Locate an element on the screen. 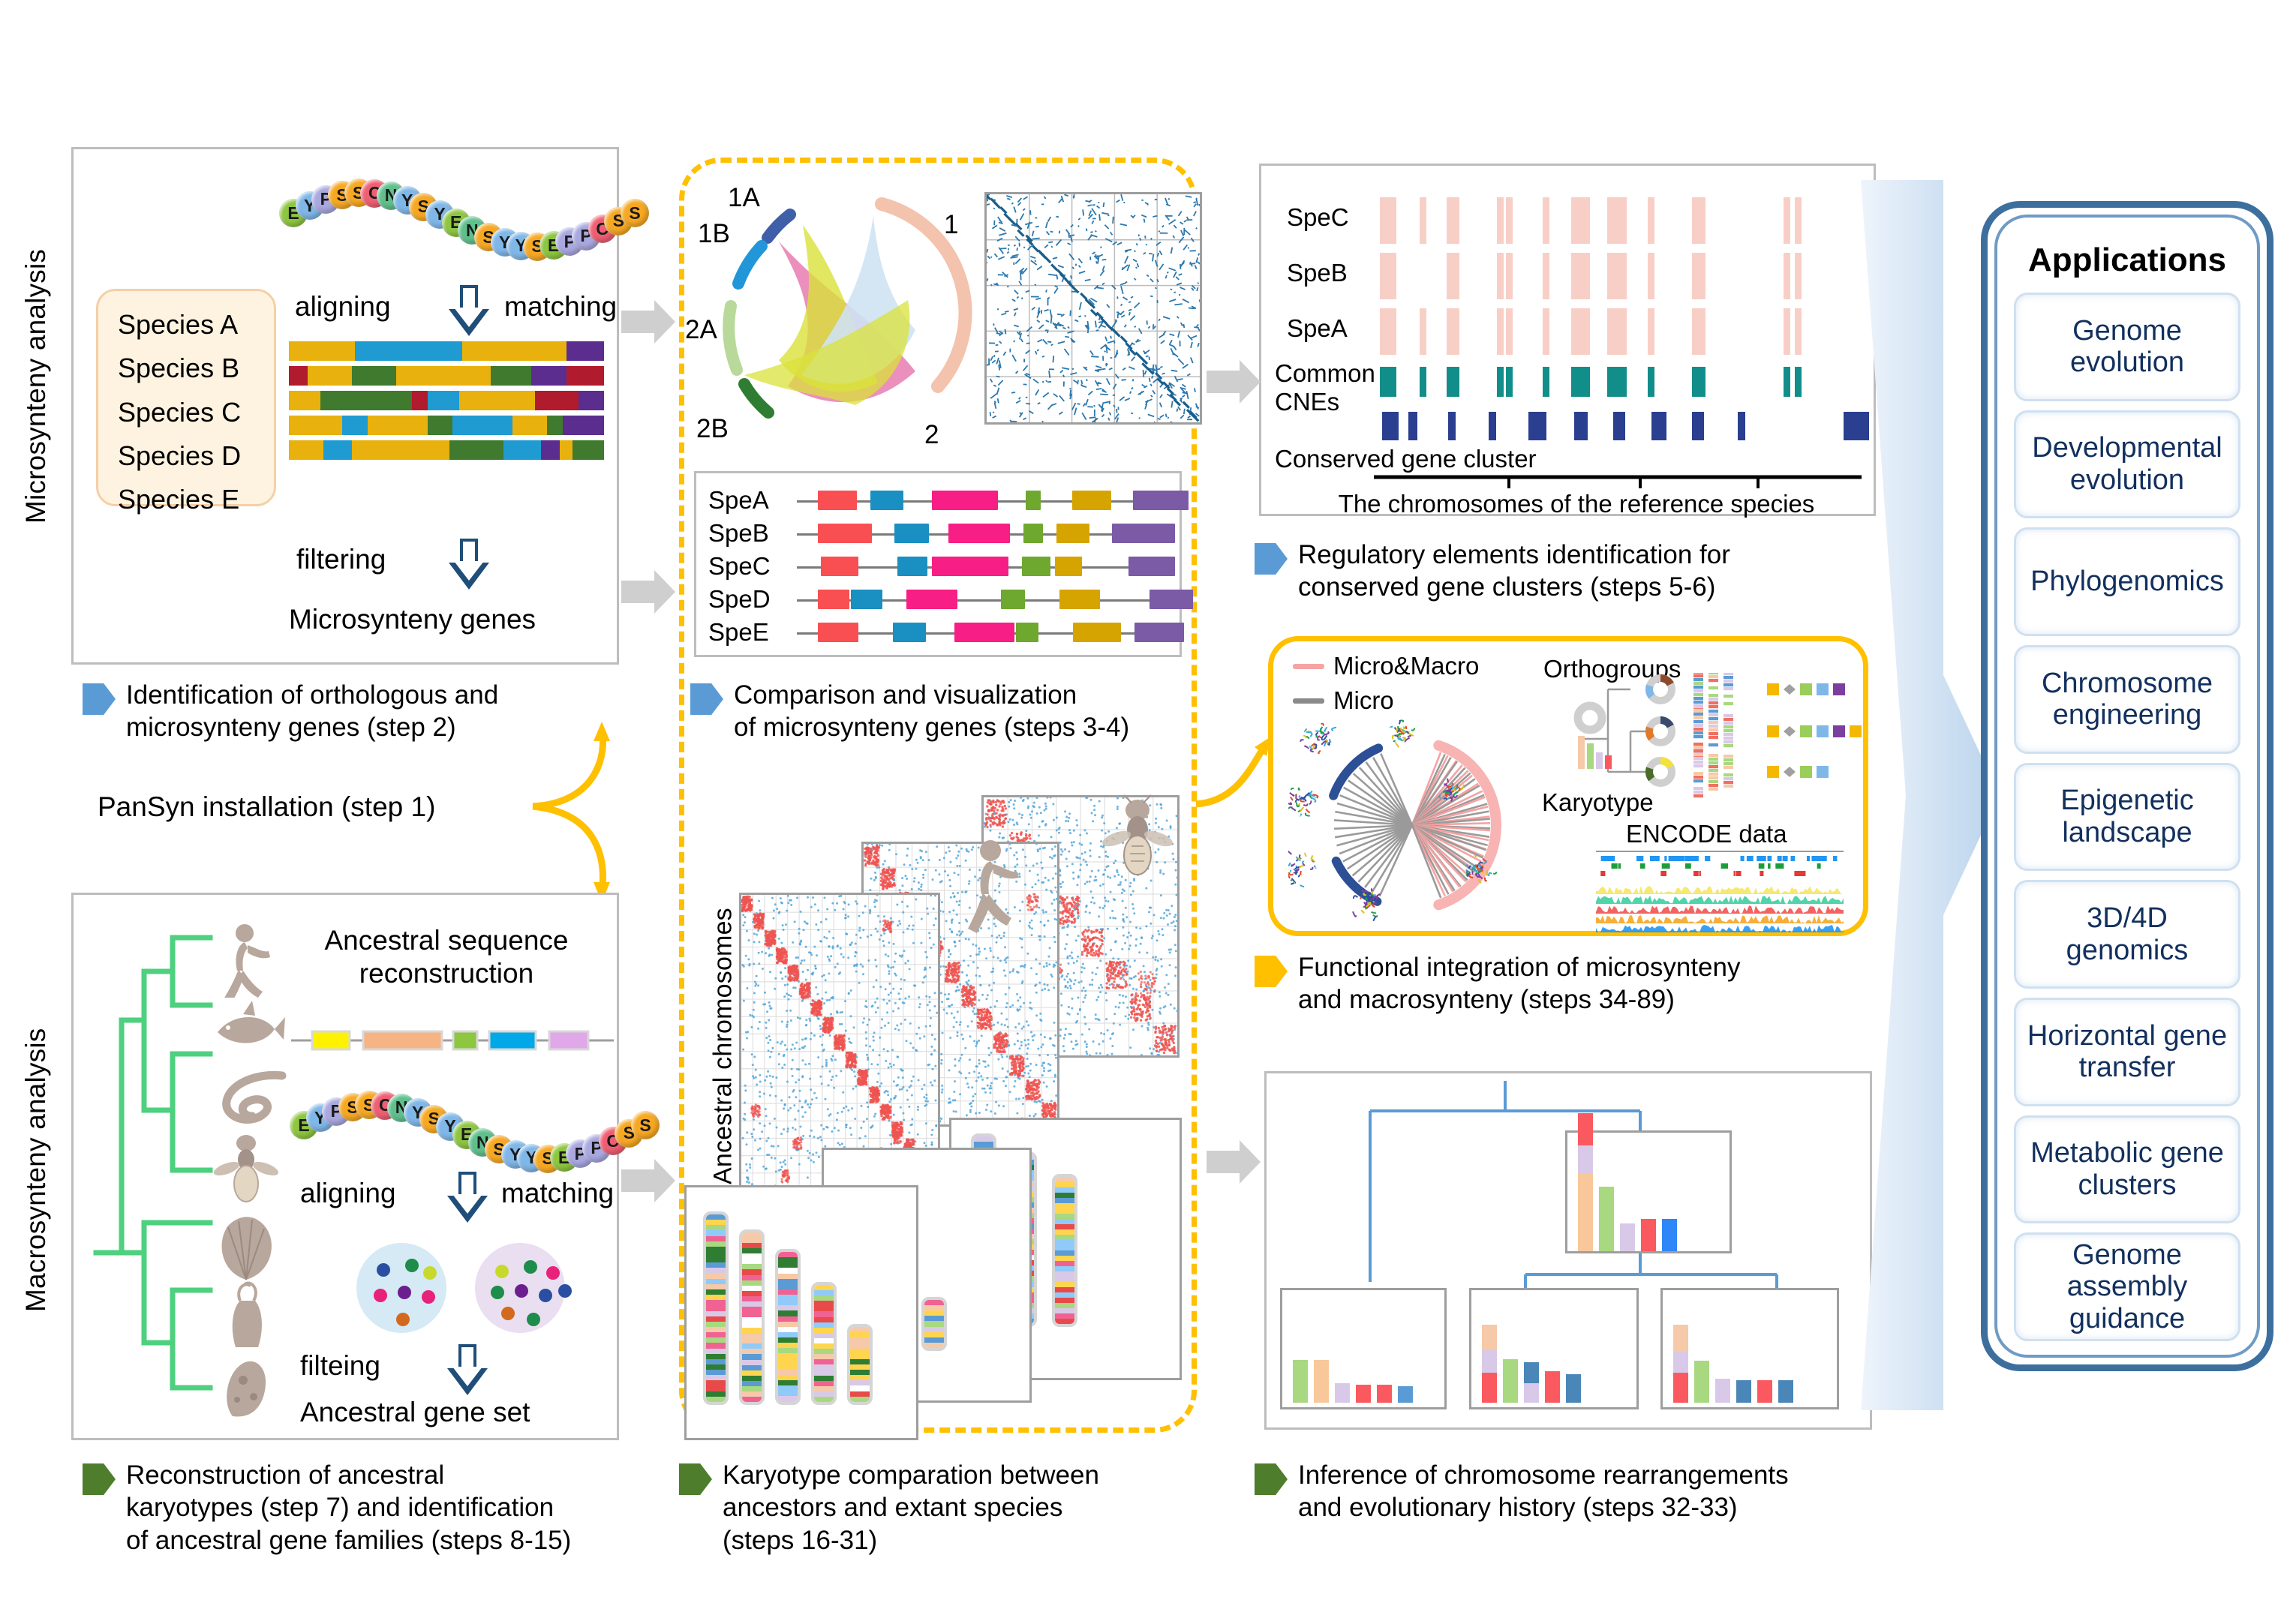  dotplot-front-ancestor is located at coordinates (839, 1043).